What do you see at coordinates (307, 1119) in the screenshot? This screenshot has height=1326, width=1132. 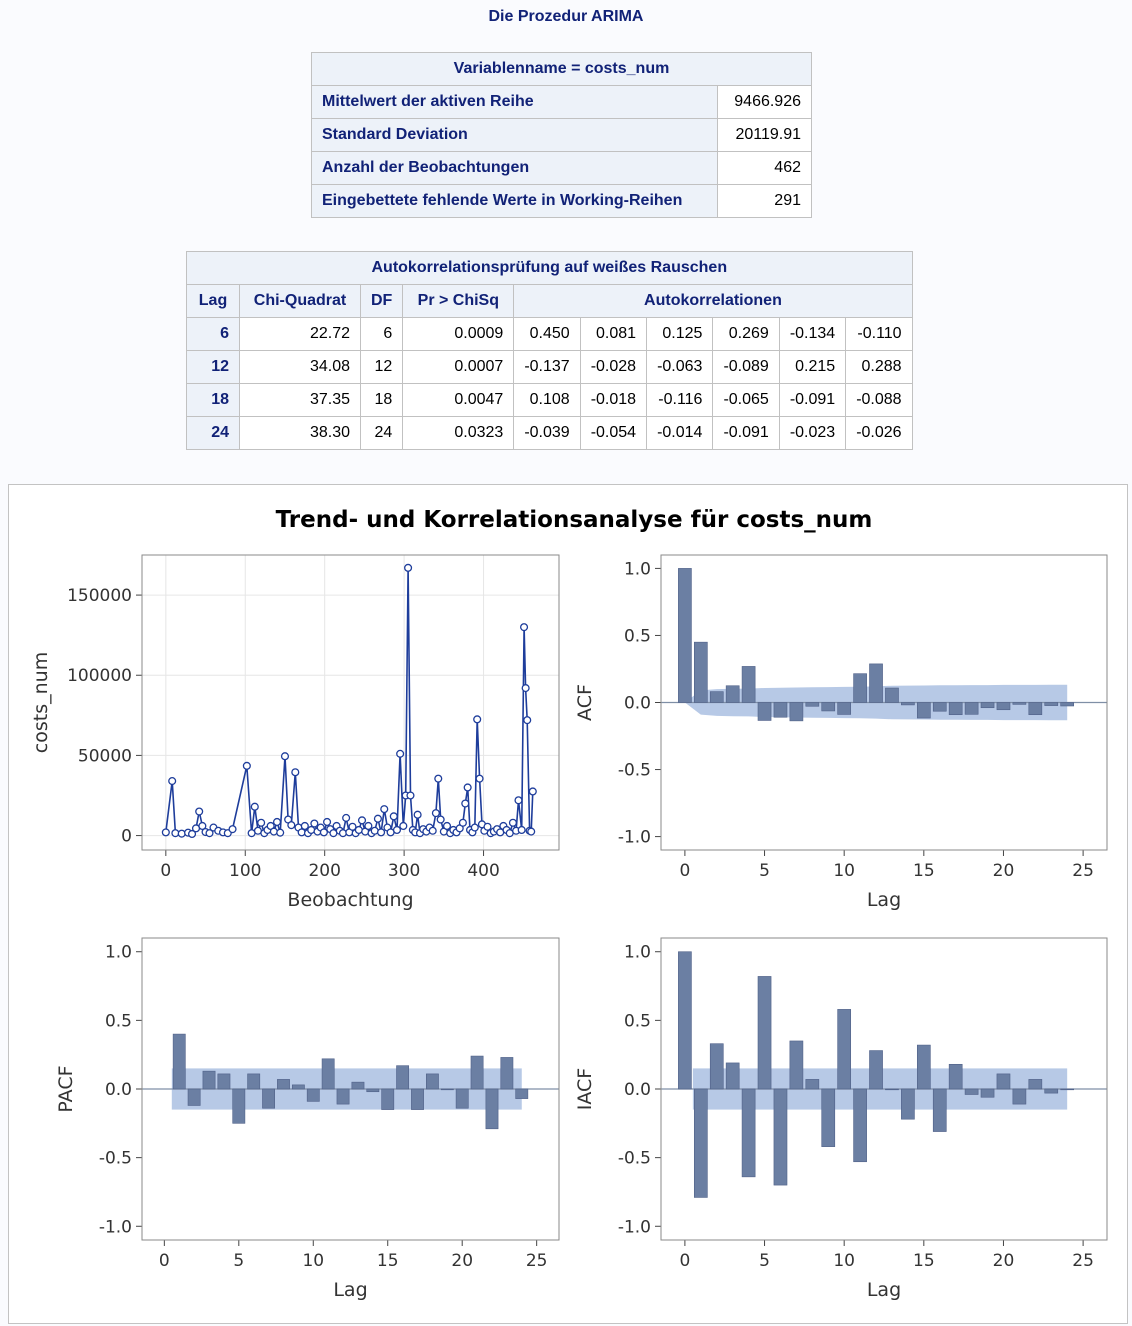 I see `pacf-plot: 0 5 10 15 20 25 1.0 0.5 0.0 -0.5 -1.0 Lag PACF` at bounding box center [307, 1119].